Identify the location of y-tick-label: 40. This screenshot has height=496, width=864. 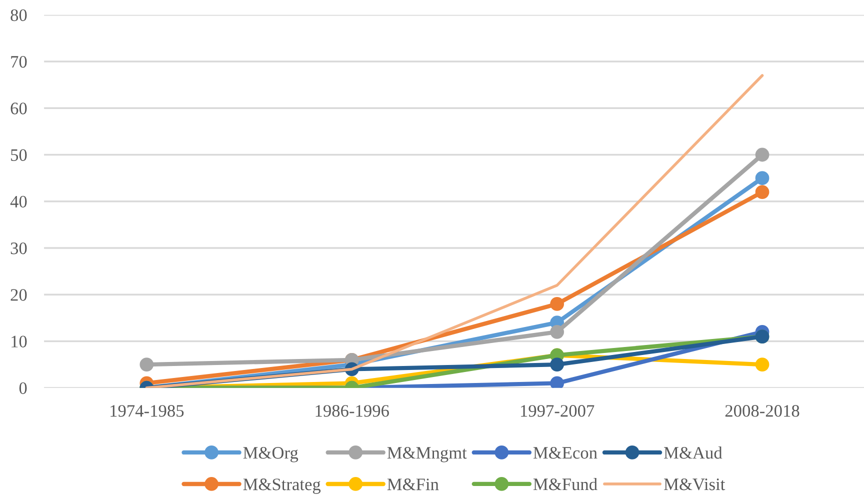
(18, 202).